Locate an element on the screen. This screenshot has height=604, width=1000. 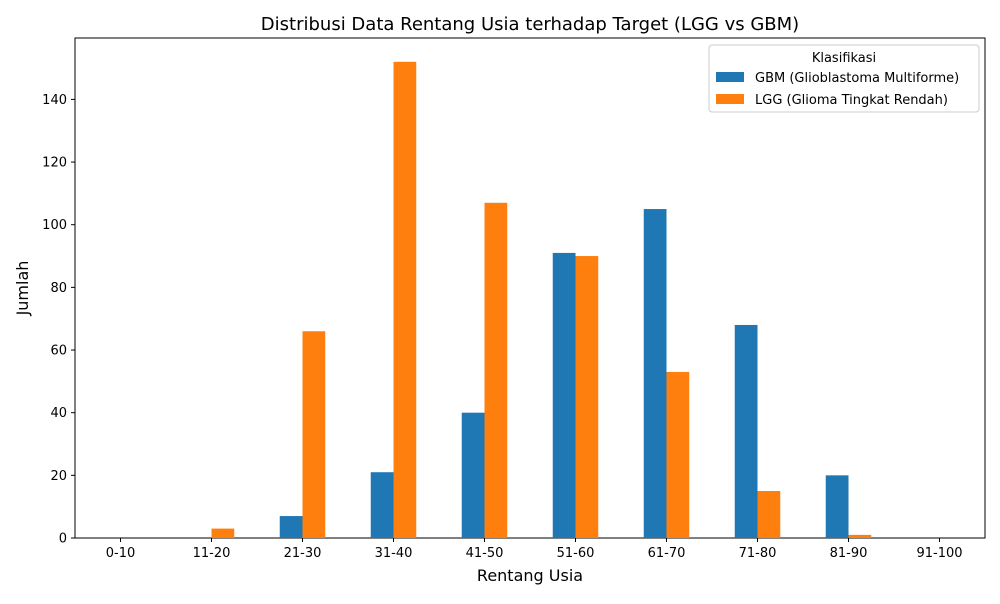
y-tick-label: 20 is located at coordinates (58, 476).